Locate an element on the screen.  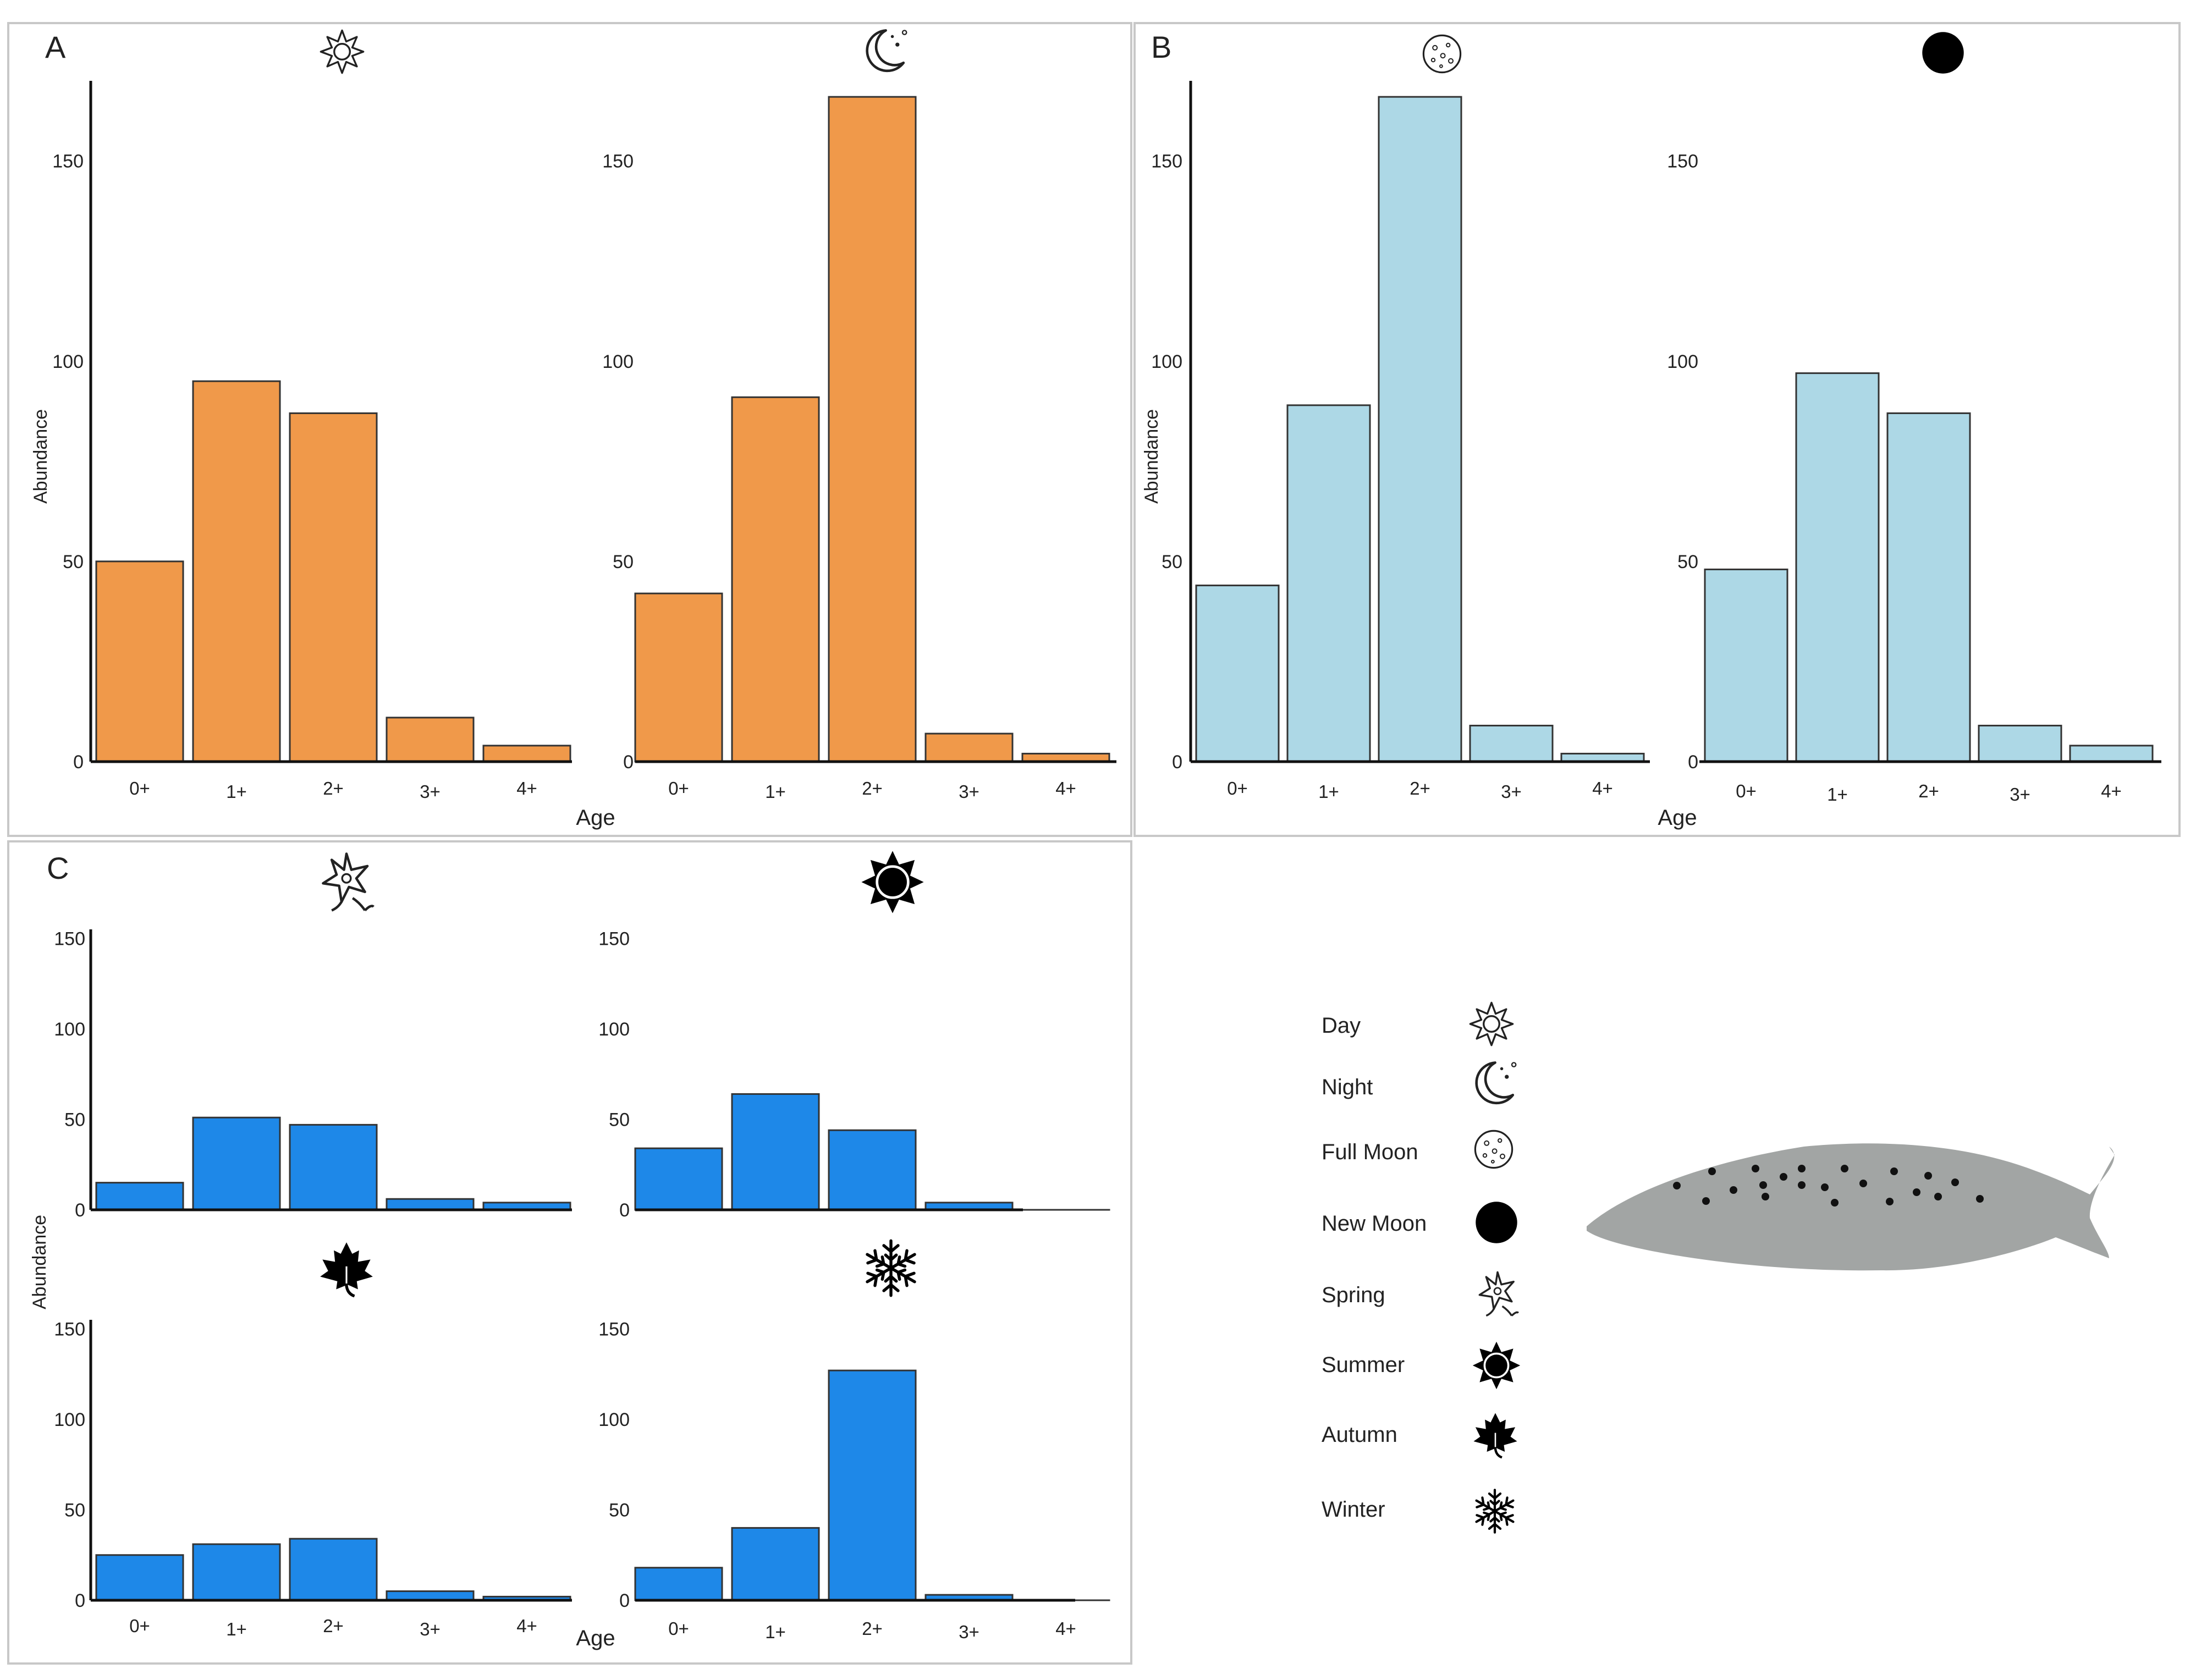
fish-spots is located at coordinates (1829, 1186).